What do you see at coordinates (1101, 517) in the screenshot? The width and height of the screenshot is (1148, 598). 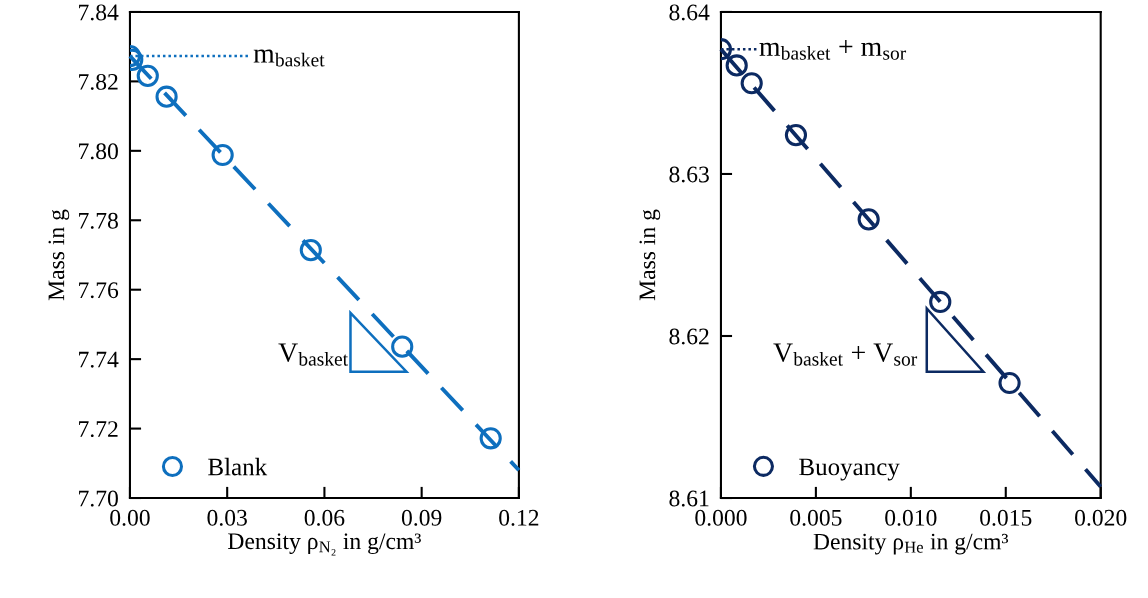 I see `x-tick-label: 0.020` at bounding box center [1101, 517].